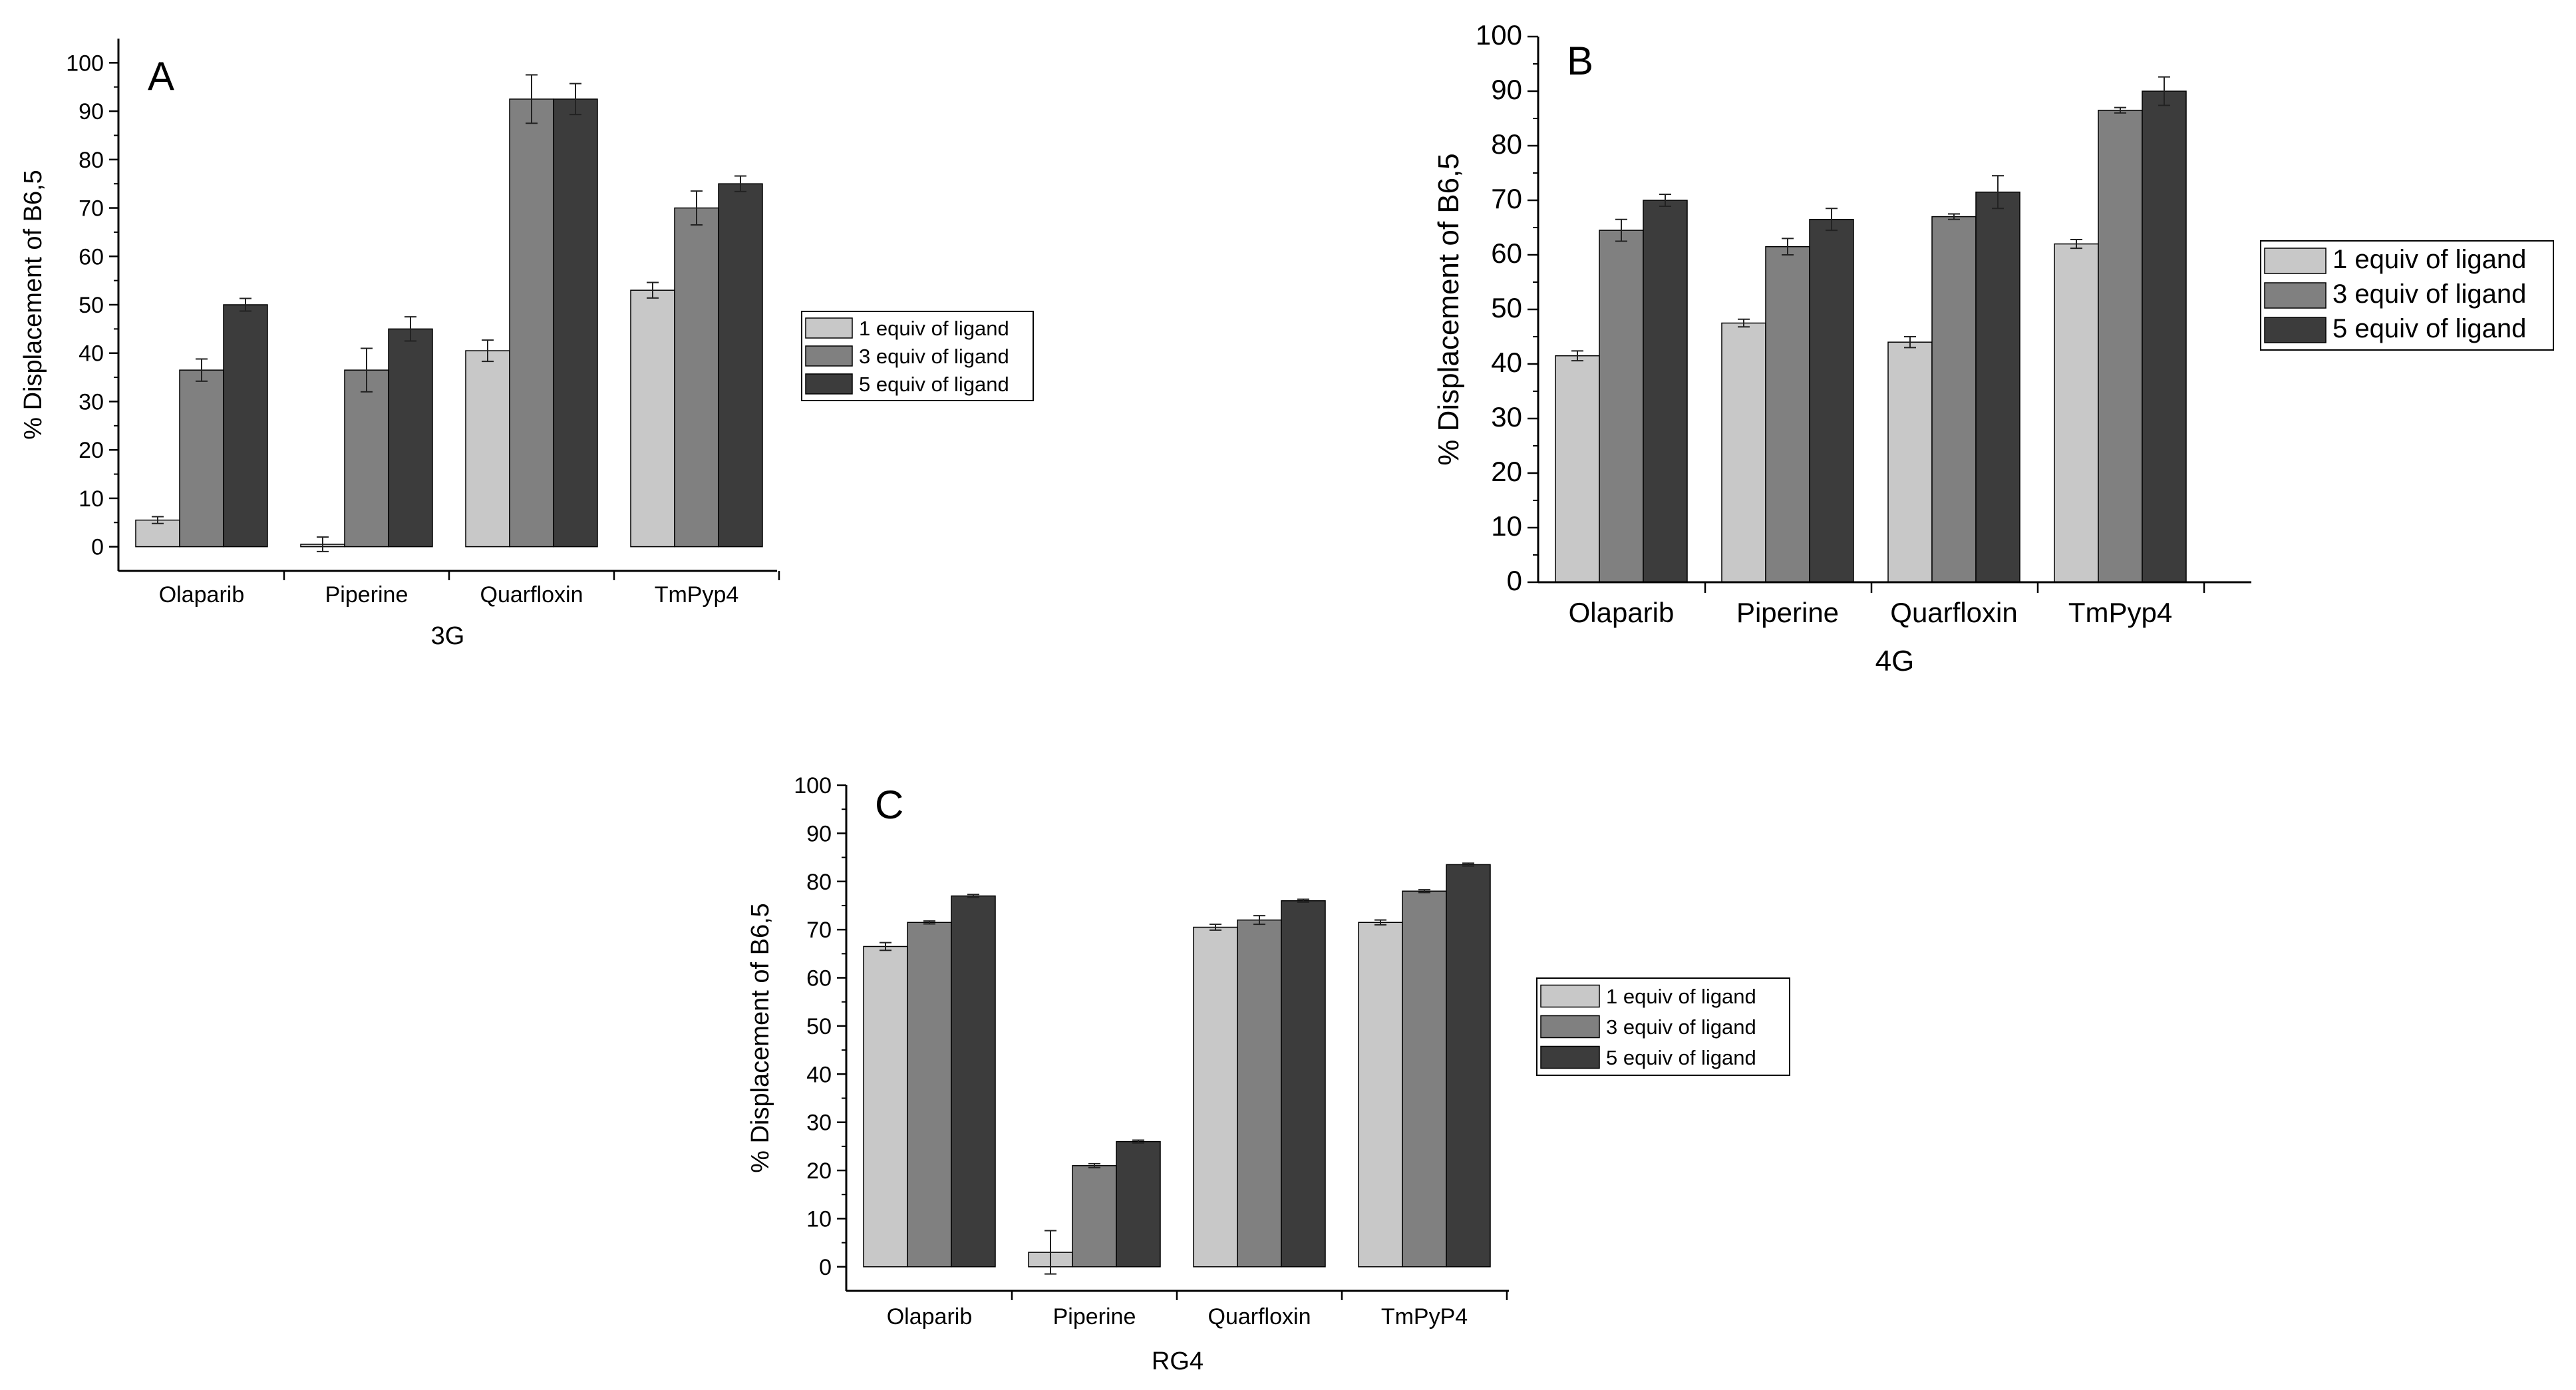 The width and height of the screenshot is (2576, 1390). Describe the element at coordinates (889, 805) in the screenshot. I see `panel-letter: C` at that location.